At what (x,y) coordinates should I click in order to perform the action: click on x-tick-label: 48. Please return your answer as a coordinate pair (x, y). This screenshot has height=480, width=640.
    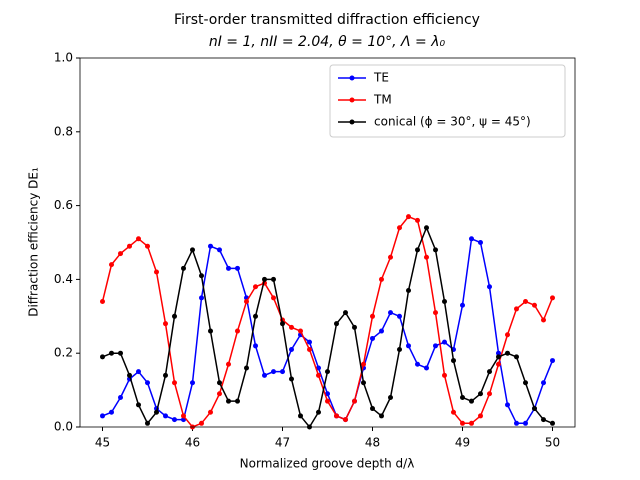
    Looking at the image, I should click on (372, 443).